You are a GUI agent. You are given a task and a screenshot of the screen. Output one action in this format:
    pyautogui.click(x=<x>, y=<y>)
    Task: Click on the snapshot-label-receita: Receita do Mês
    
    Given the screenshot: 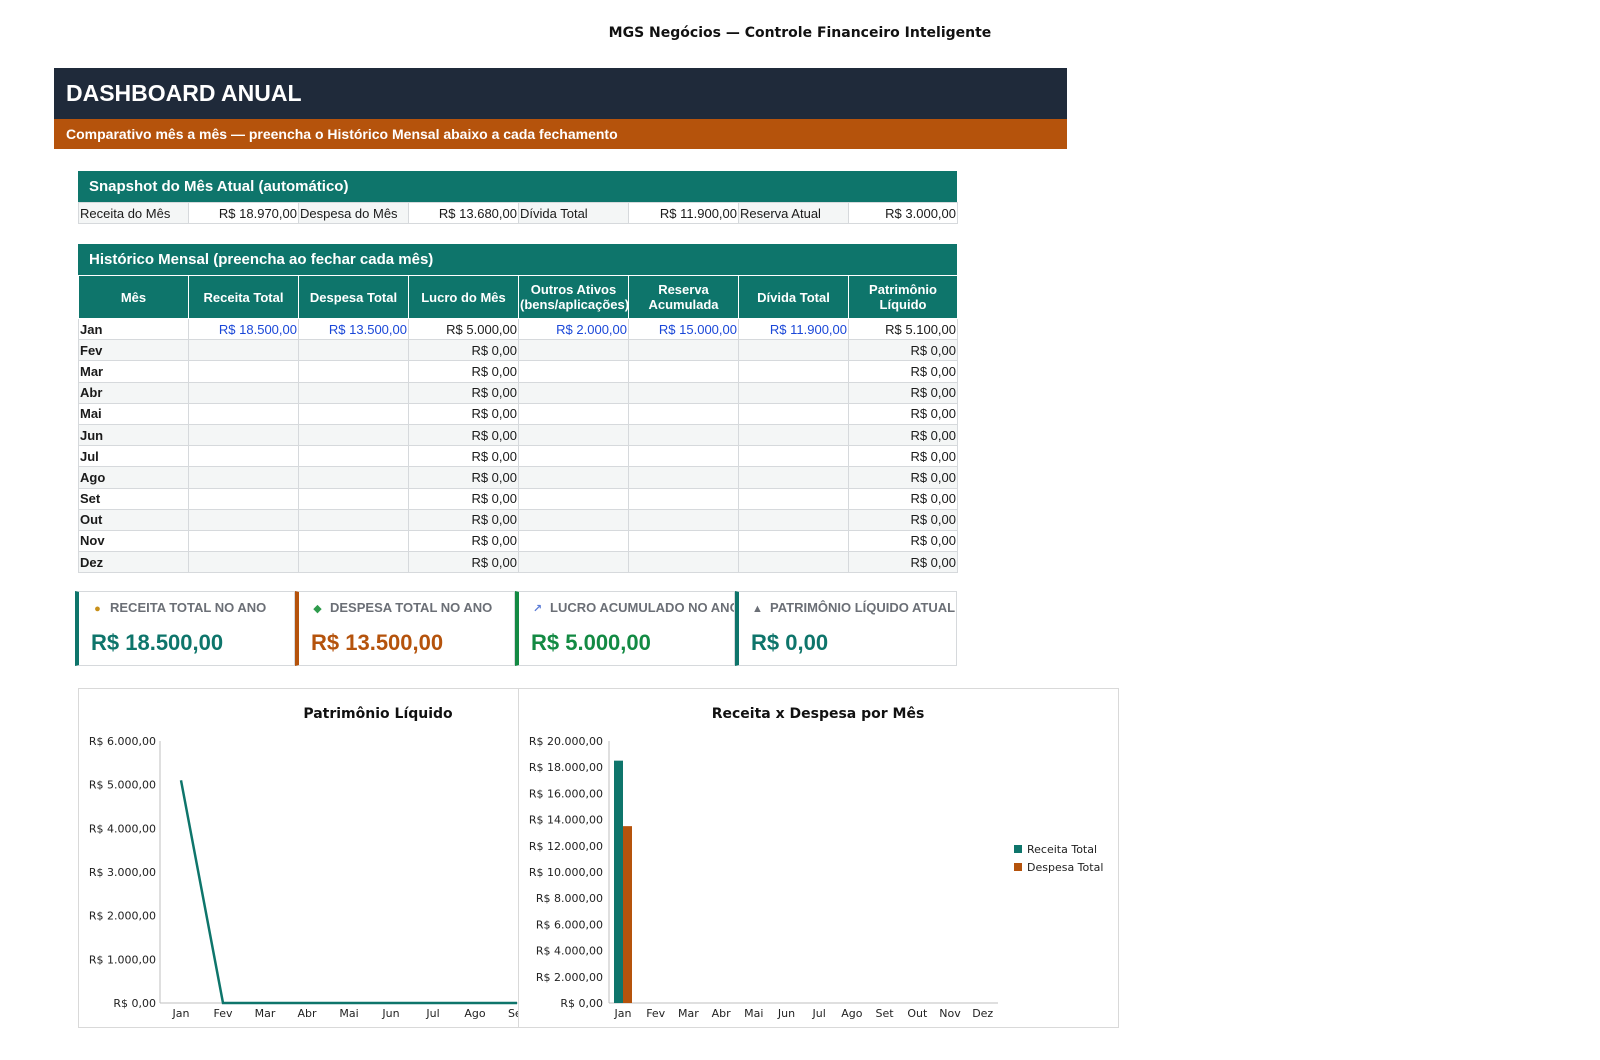 What is the action you would take?
    pyautogui.click(x=133, y=213)
    